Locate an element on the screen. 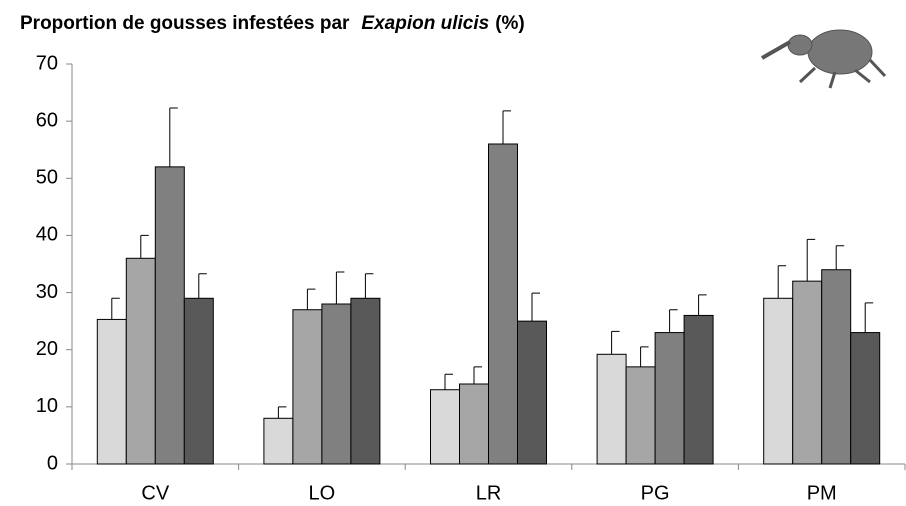 This screenshot has width=906, height=506. y-tick-label: 30 is located at coordinates (47, 292).